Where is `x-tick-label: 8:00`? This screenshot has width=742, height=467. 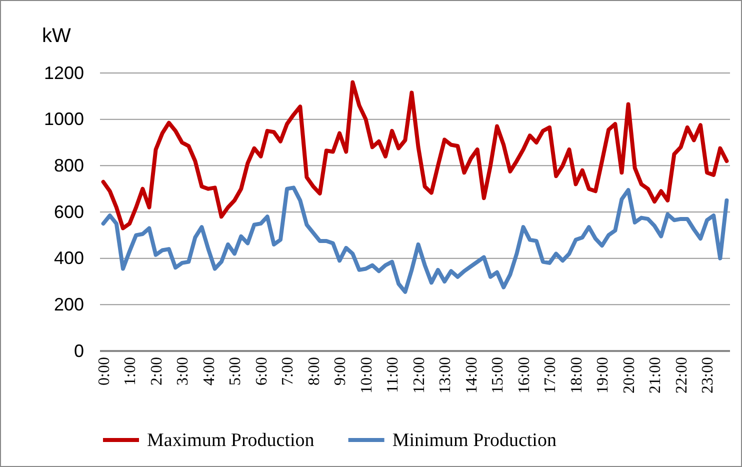 x-tick-label: 8:00 is located at coordinates (314, 371).